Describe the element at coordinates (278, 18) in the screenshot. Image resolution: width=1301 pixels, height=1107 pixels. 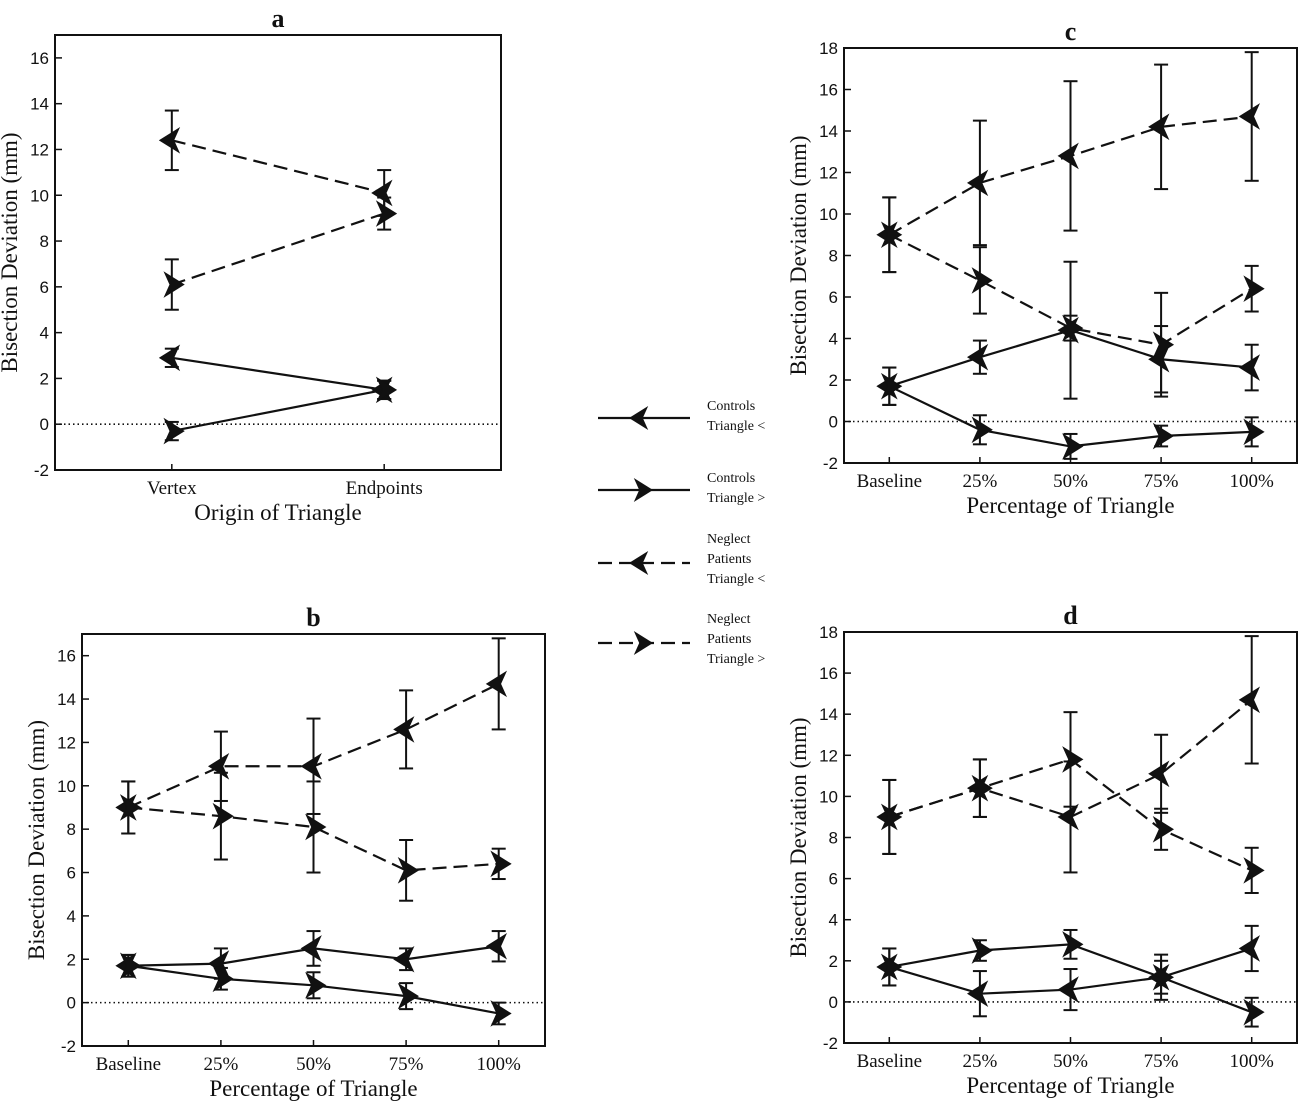
I see `panel-title: a` at that location.